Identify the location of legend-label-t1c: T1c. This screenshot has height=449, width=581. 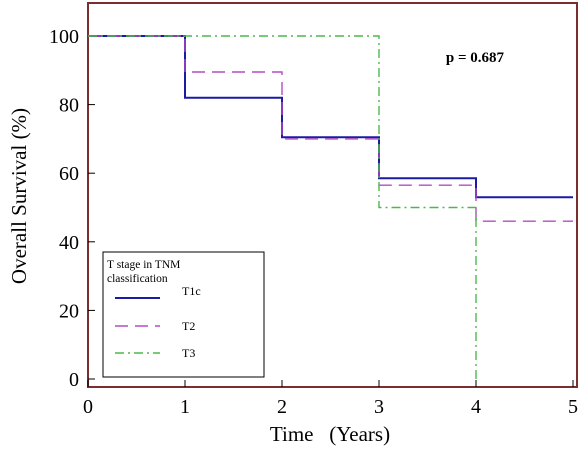
(191, 291).